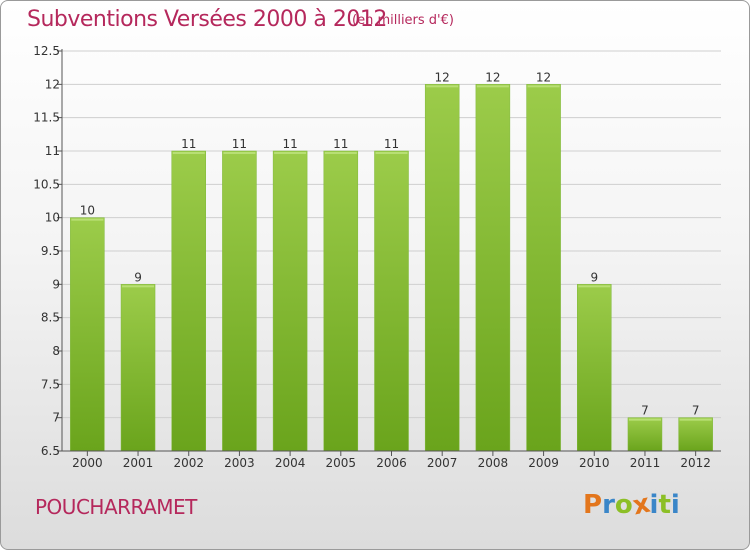  What do you see at coordinates (116, 507) in the screenshot?
I see `commune-name: POUCHARRAMET` at bounding box center [116, 507].